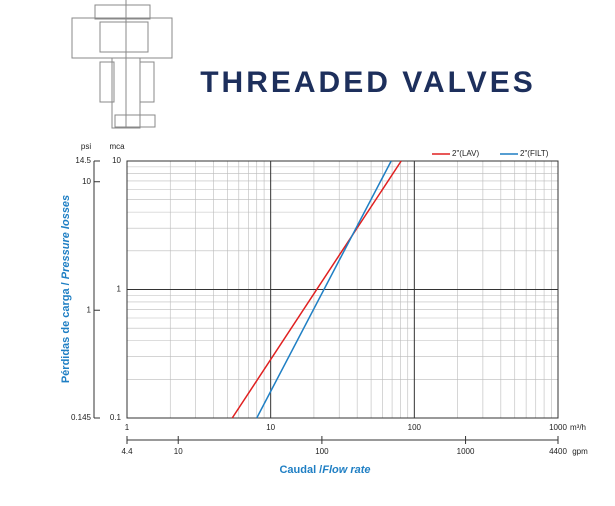 The image size is (615, 506). Describe the element at coordinates (117, 146) in the screenshot. I see `y-unit: mca` at that location.